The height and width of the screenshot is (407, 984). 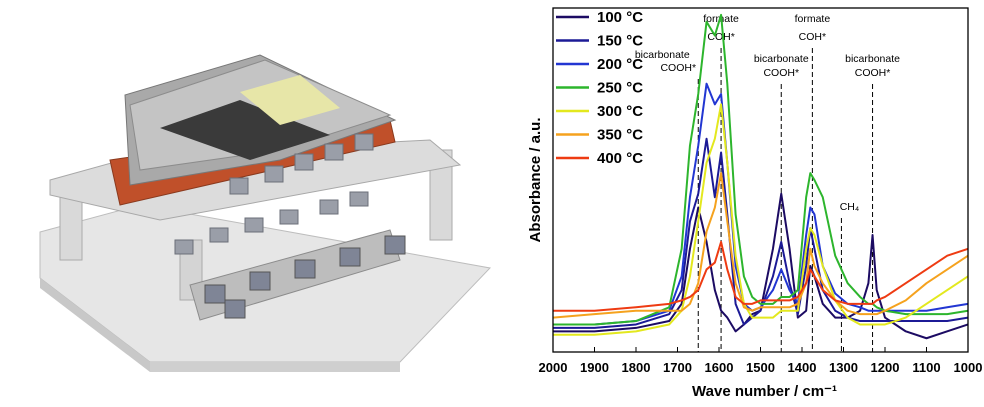 What do you see at coordinates (620, 17) in the screenshot?
I see `legend-label: 100 °C` at bounding box center [620, 17].